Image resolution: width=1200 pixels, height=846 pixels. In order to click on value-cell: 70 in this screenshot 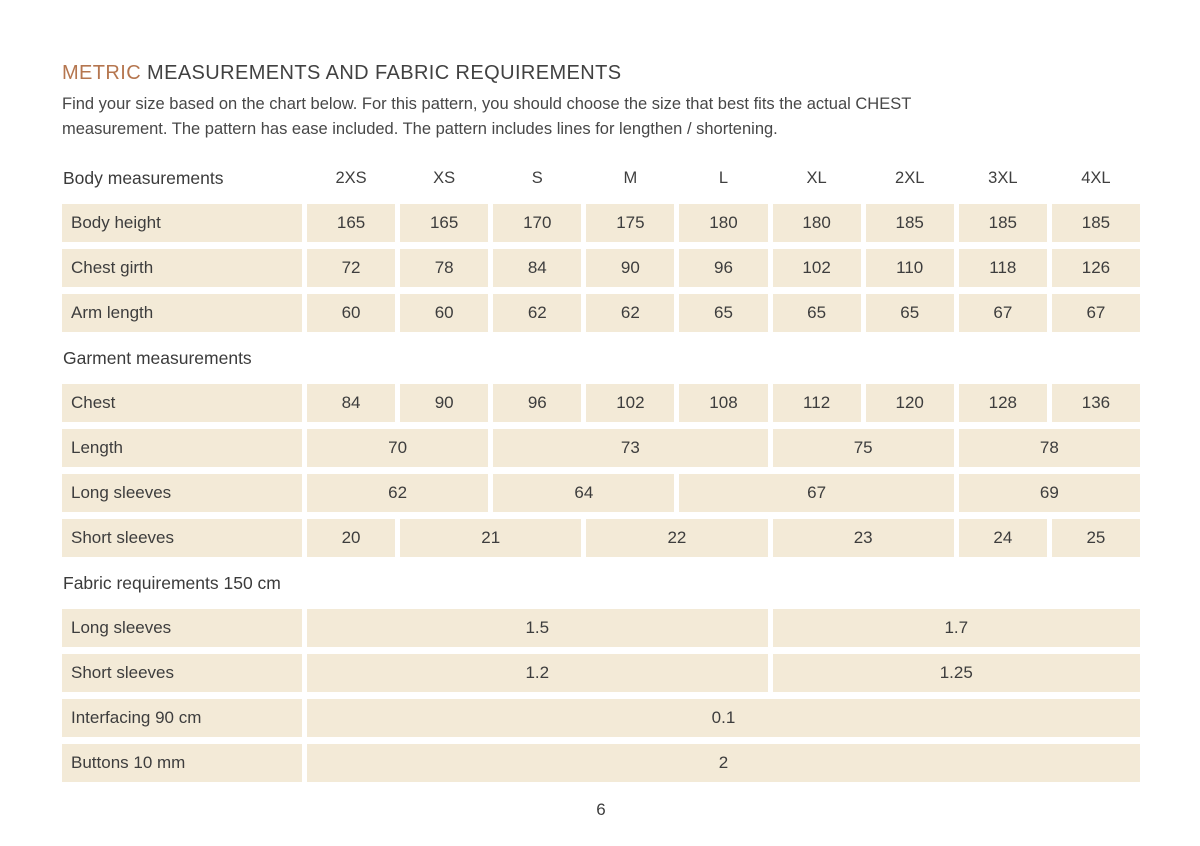, I will do `click(398, 448)`.